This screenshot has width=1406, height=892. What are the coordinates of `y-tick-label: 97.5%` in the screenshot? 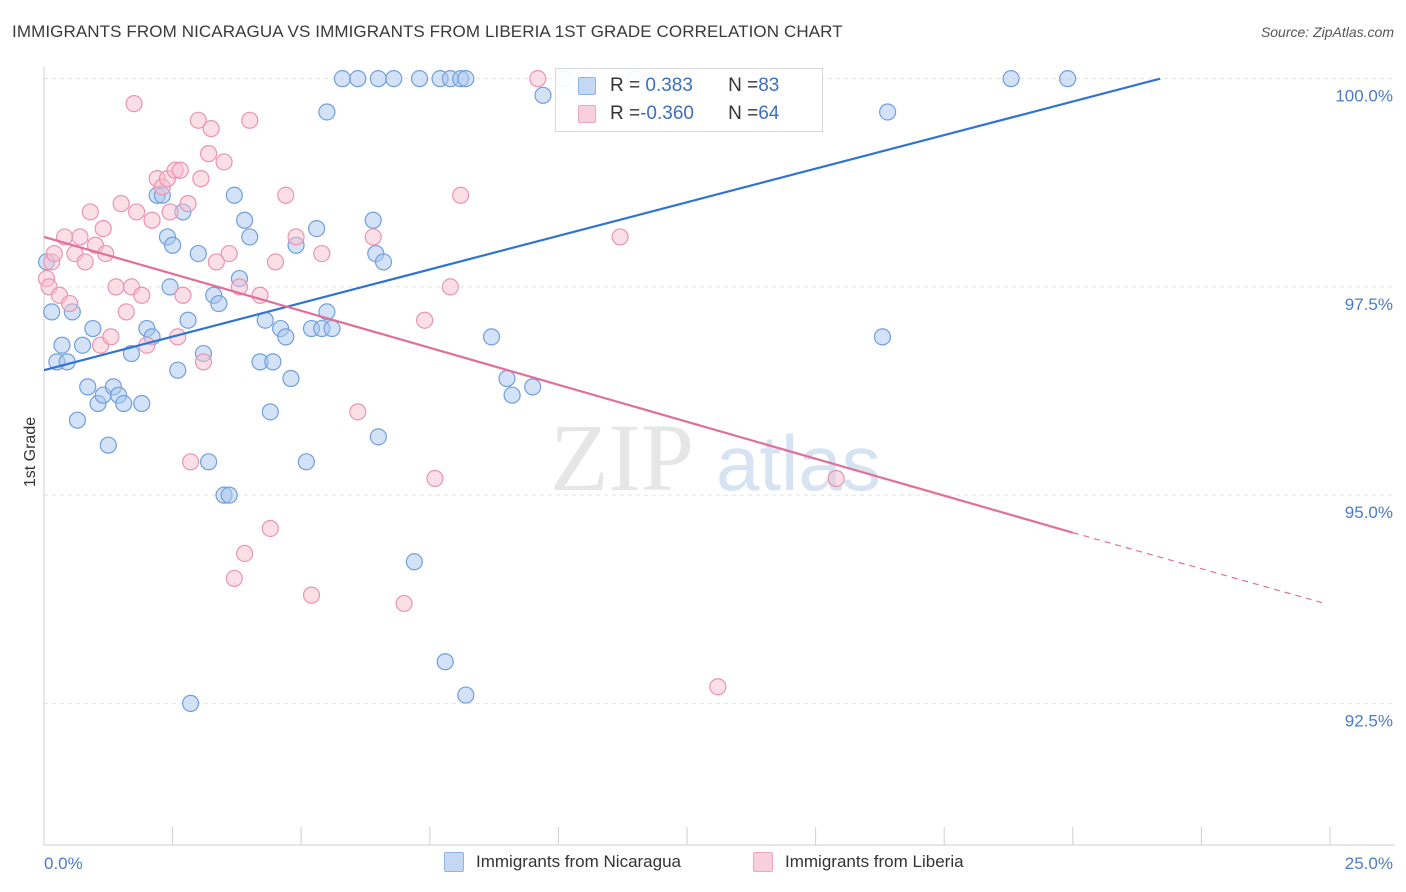 It's located at (1369, 304).